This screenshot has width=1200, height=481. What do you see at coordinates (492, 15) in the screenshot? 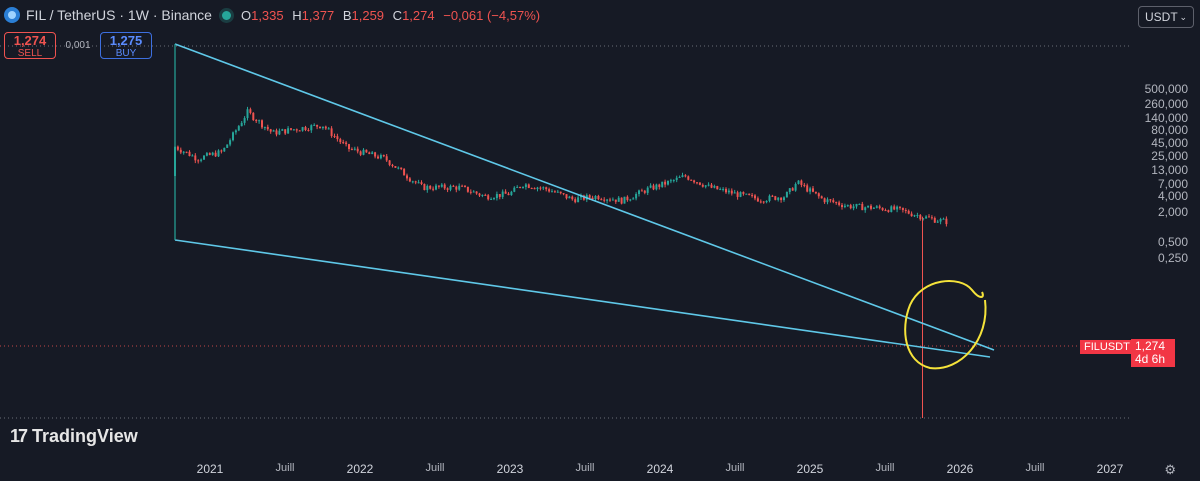
I see `price-change: −0,061 (−4,57%)` at bounding box center [492, 15].